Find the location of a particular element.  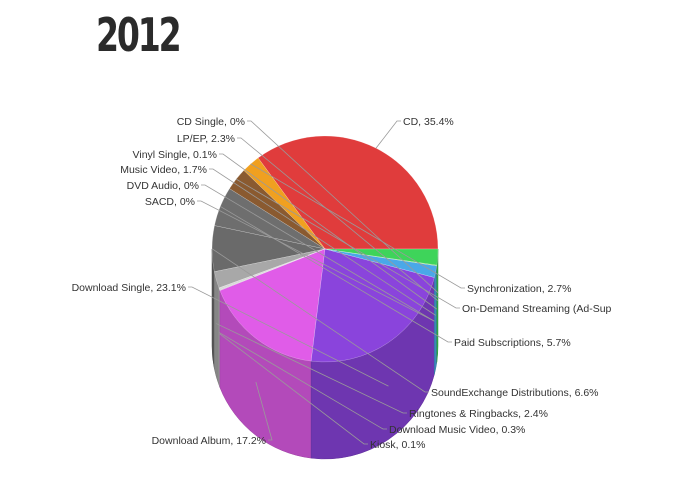

leader-cd is located at coordinates (388, 134).